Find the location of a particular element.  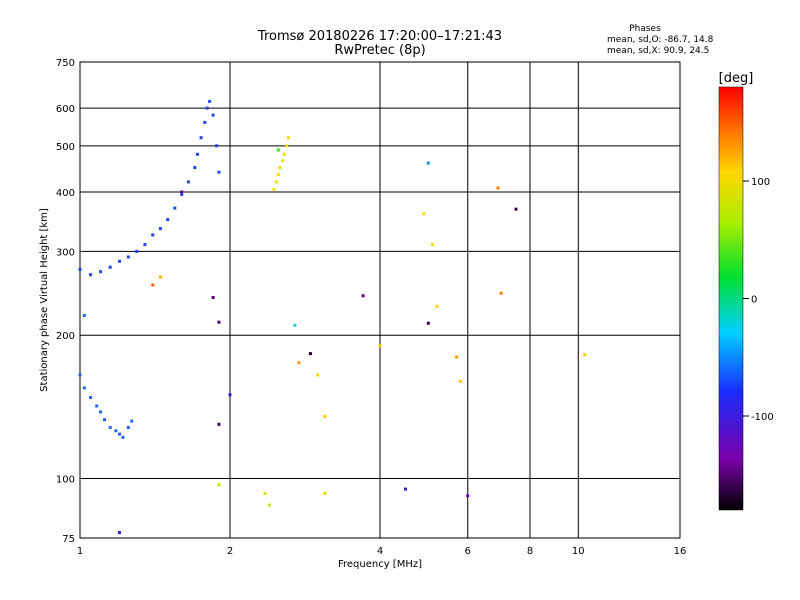

x-tick-label: 2 is located at coordinates (230, 551).